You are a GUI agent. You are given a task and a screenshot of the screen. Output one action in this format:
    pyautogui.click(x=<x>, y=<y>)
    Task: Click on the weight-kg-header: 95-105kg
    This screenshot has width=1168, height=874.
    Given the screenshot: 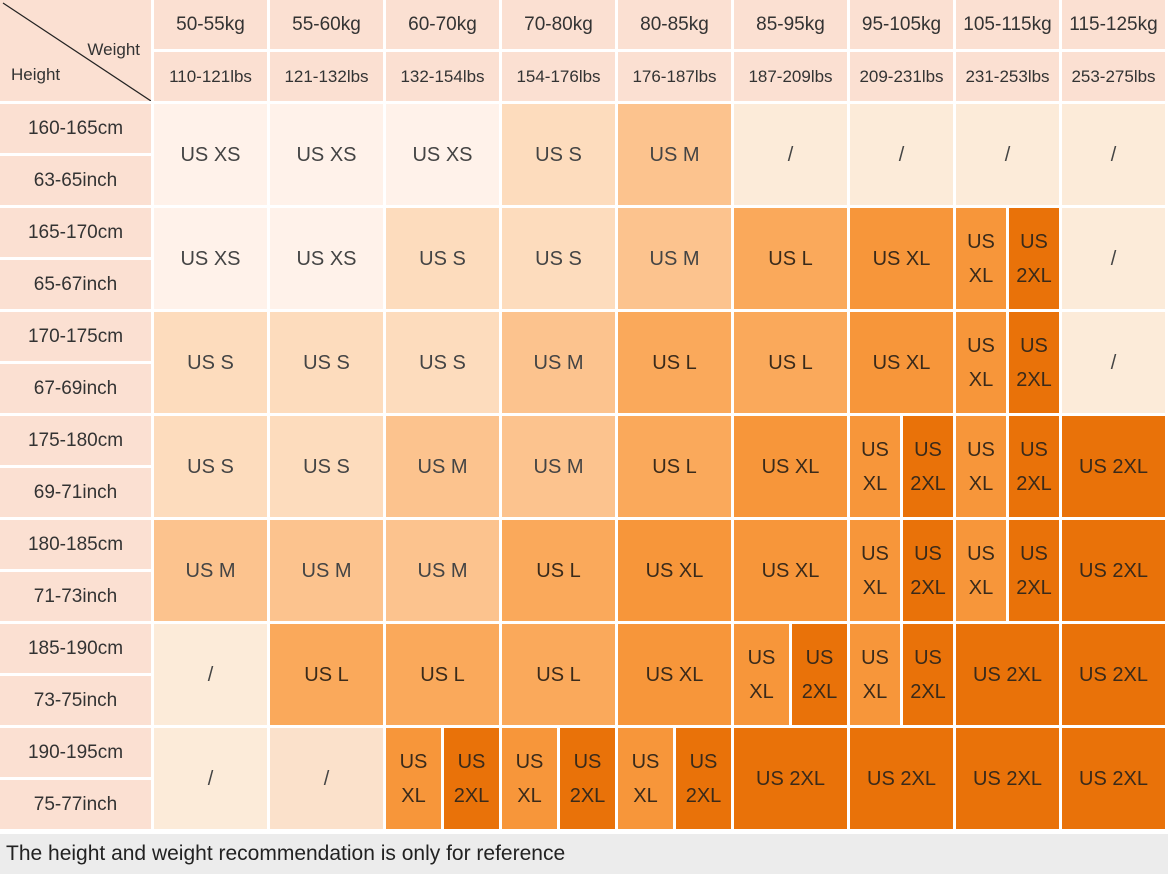 What is the action you would take?
    pyautogui.click(x=901, y=24)
    